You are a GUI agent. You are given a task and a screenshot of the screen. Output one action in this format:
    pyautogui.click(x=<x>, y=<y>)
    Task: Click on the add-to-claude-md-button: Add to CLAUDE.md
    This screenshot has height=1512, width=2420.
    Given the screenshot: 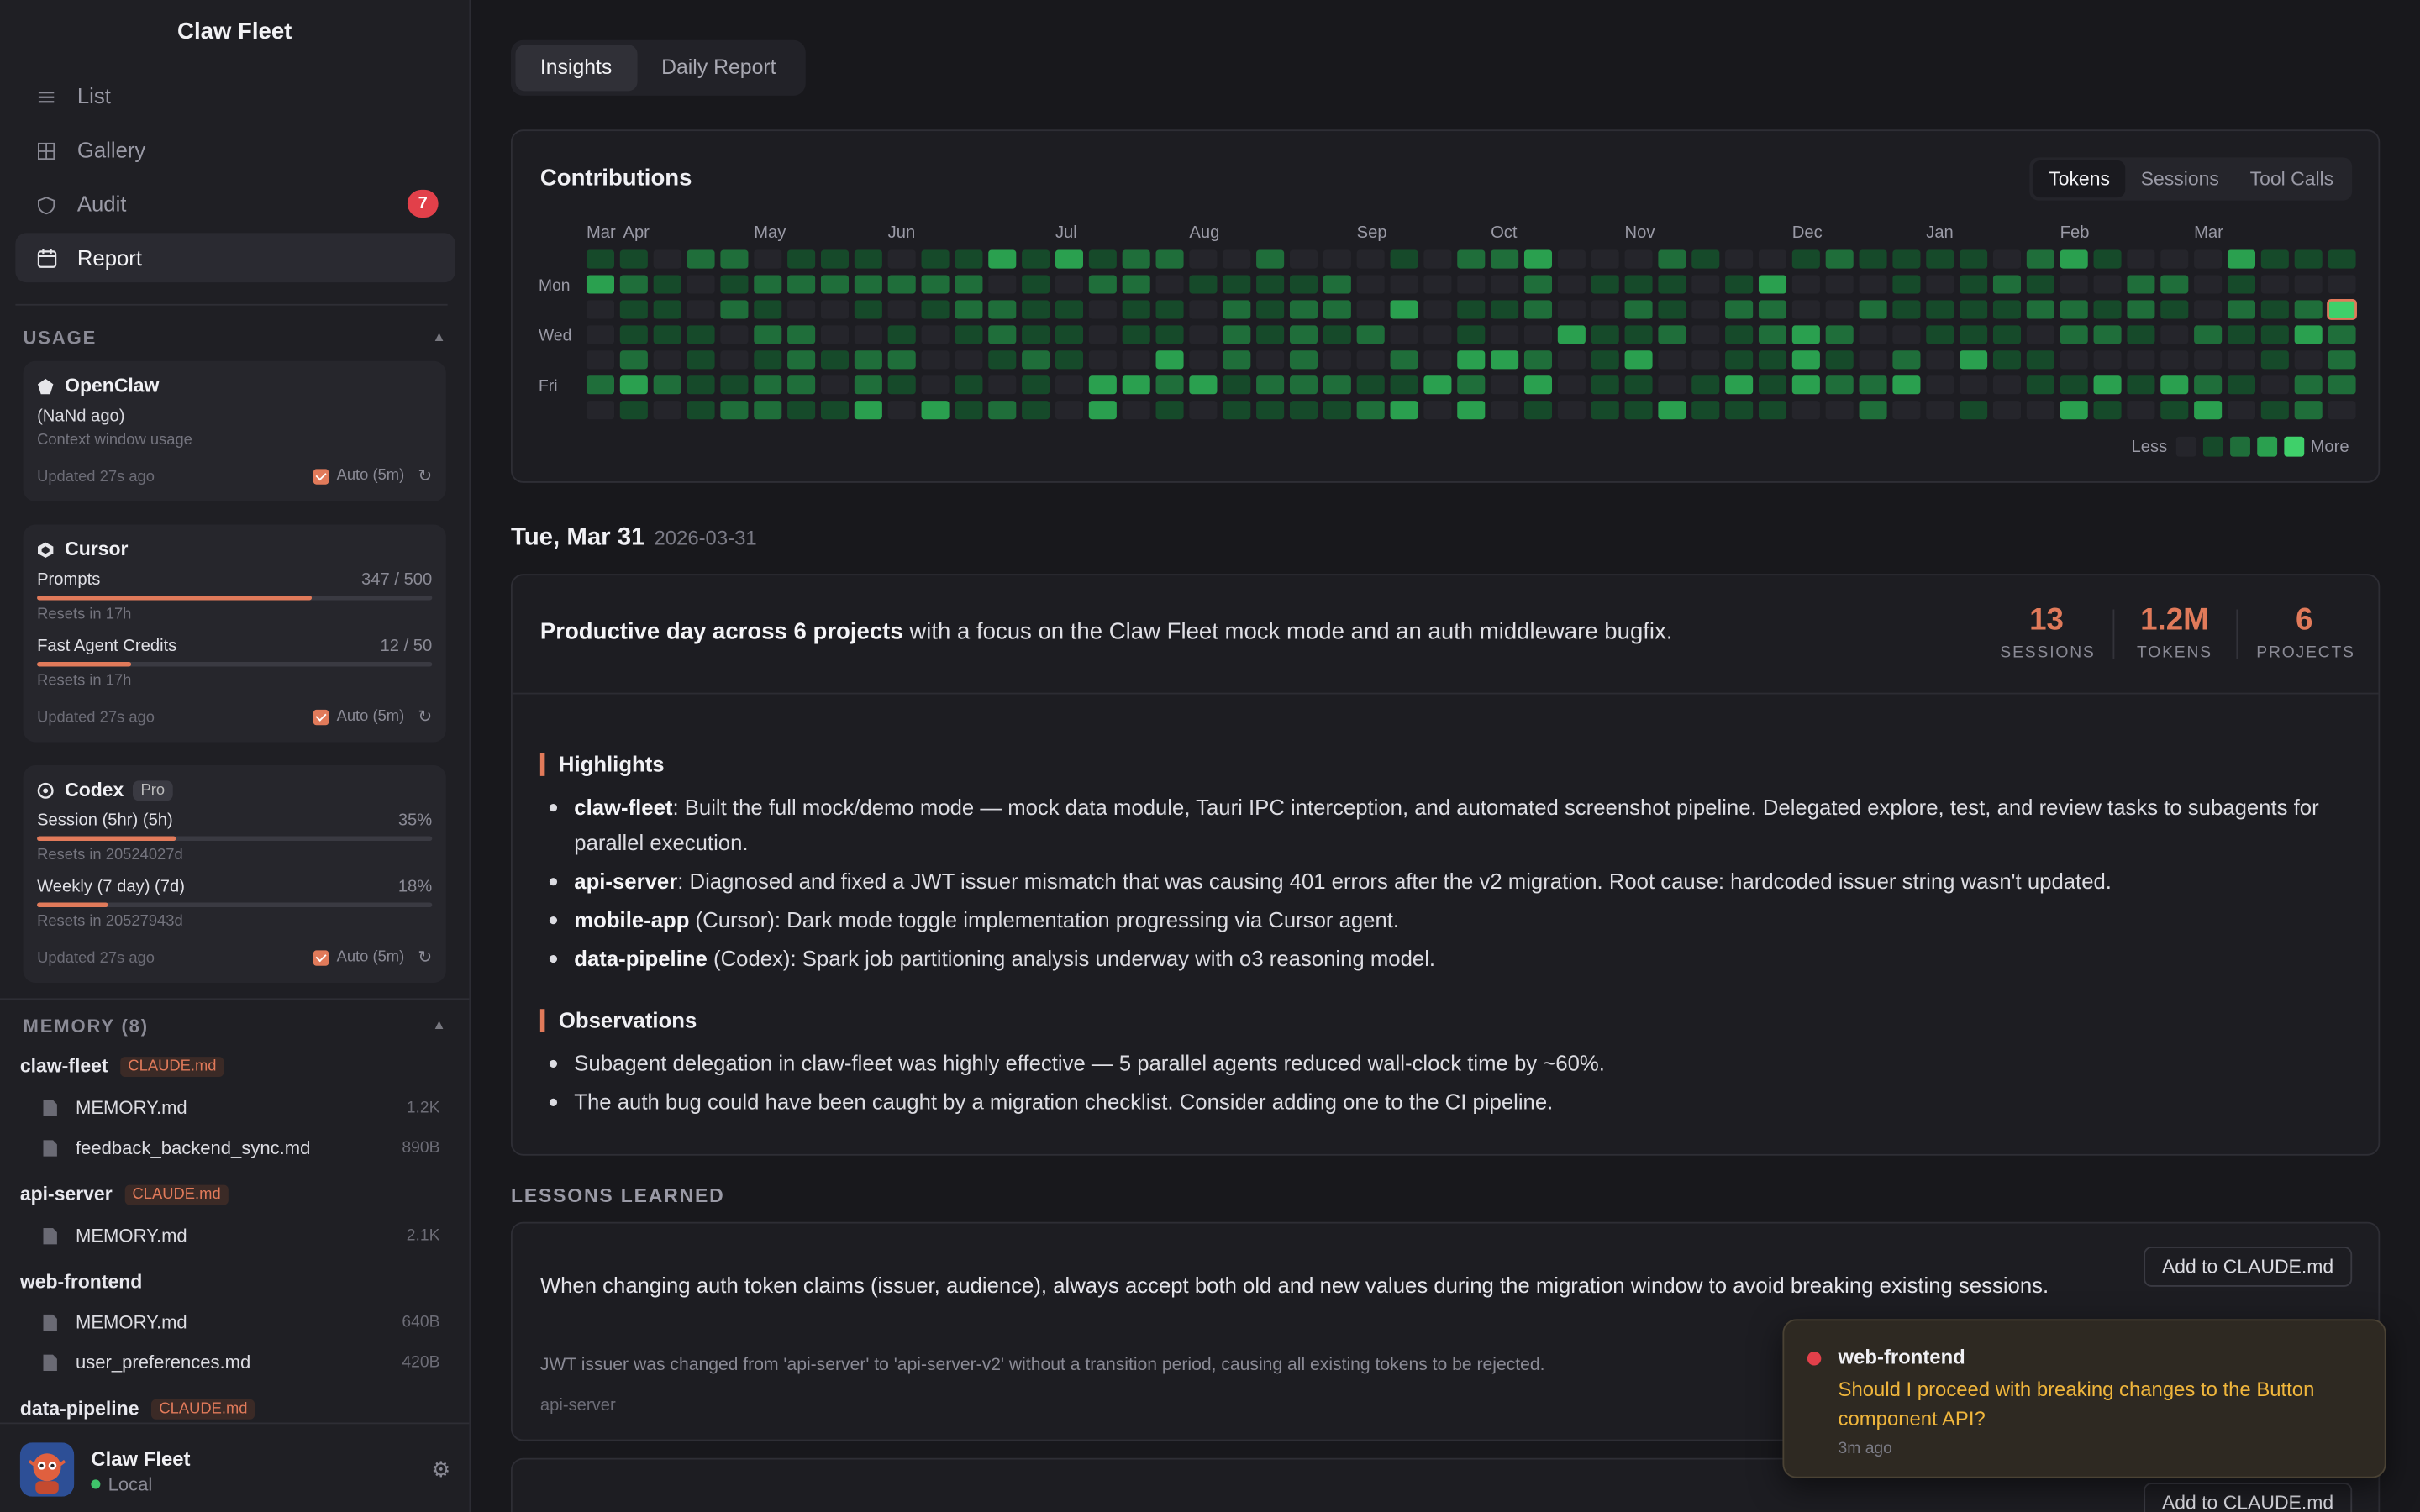 What is the action you would take?
    pyautogui.click(x=2248, y=1267)
    